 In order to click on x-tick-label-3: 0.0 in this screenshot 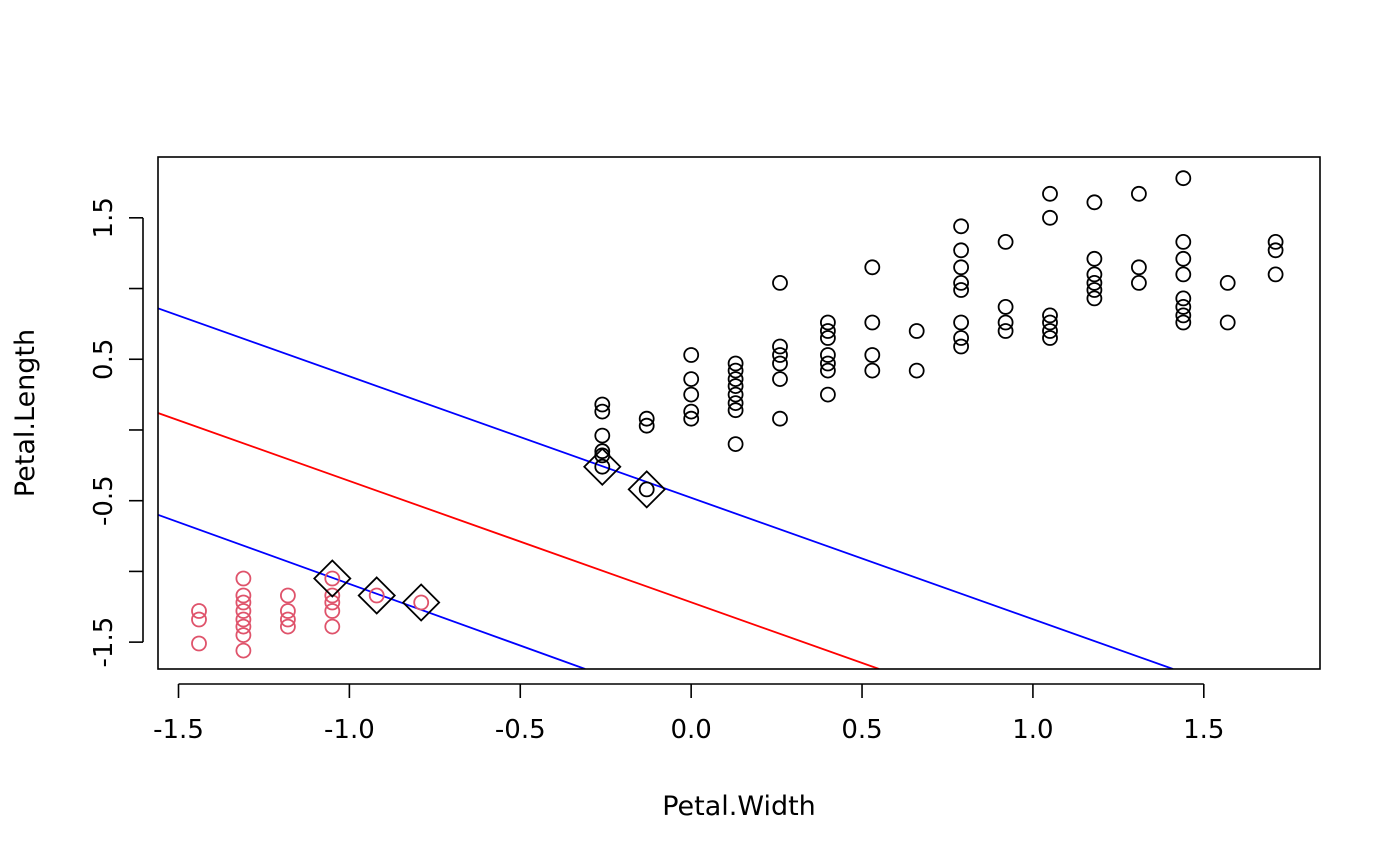, I will do `click(690, 730)`.